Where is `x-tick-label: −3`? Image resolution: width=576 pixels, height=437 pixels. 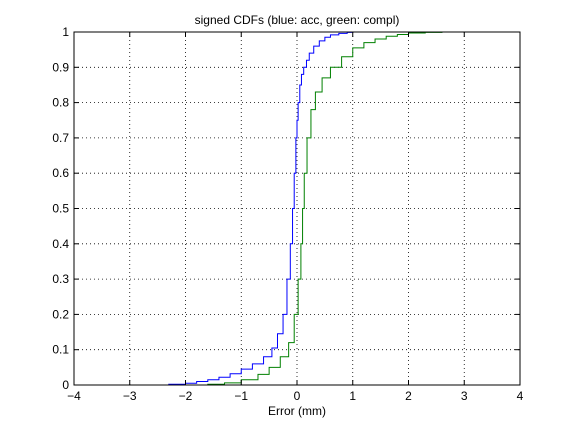 x-tick-label: −3 is located at coordinates (130, 396).